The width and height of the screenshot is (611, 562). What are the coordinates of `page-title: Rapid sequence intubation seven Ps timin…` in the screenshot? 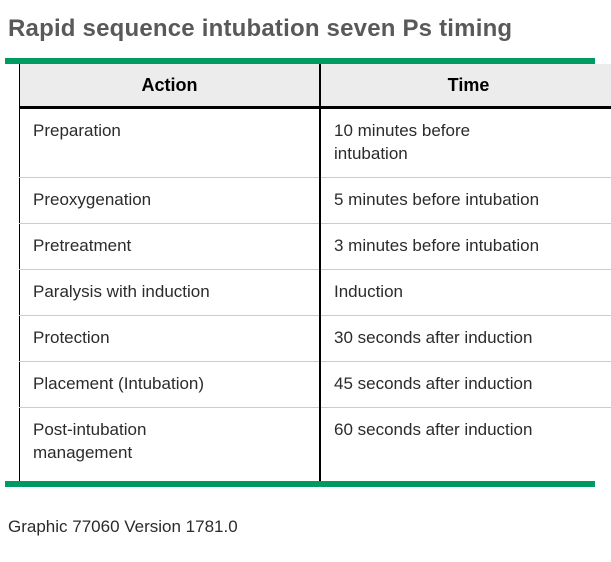 It's located at (260, 28).